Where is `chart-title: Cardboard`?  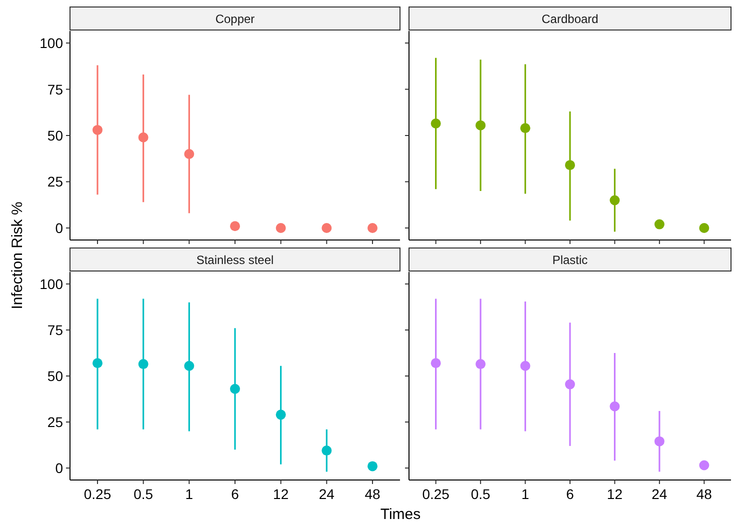 chart-title: Cardboard is located at coordinates (570, 19).